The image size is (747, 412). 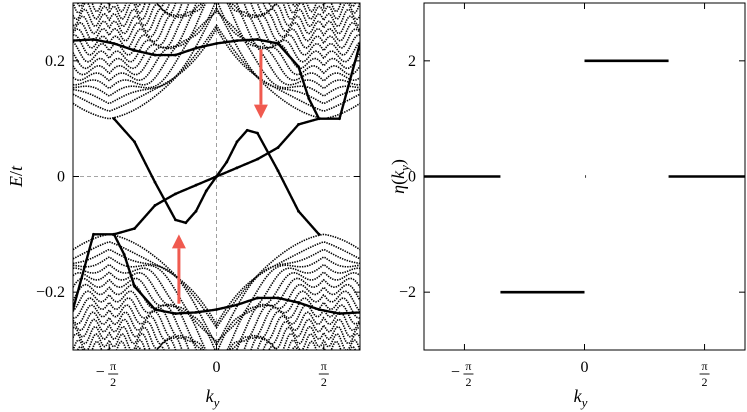 What do you see at coordinates (178, 241) in the screenshot?
I see `red-arrow-up` at bounding box center [178, 241].